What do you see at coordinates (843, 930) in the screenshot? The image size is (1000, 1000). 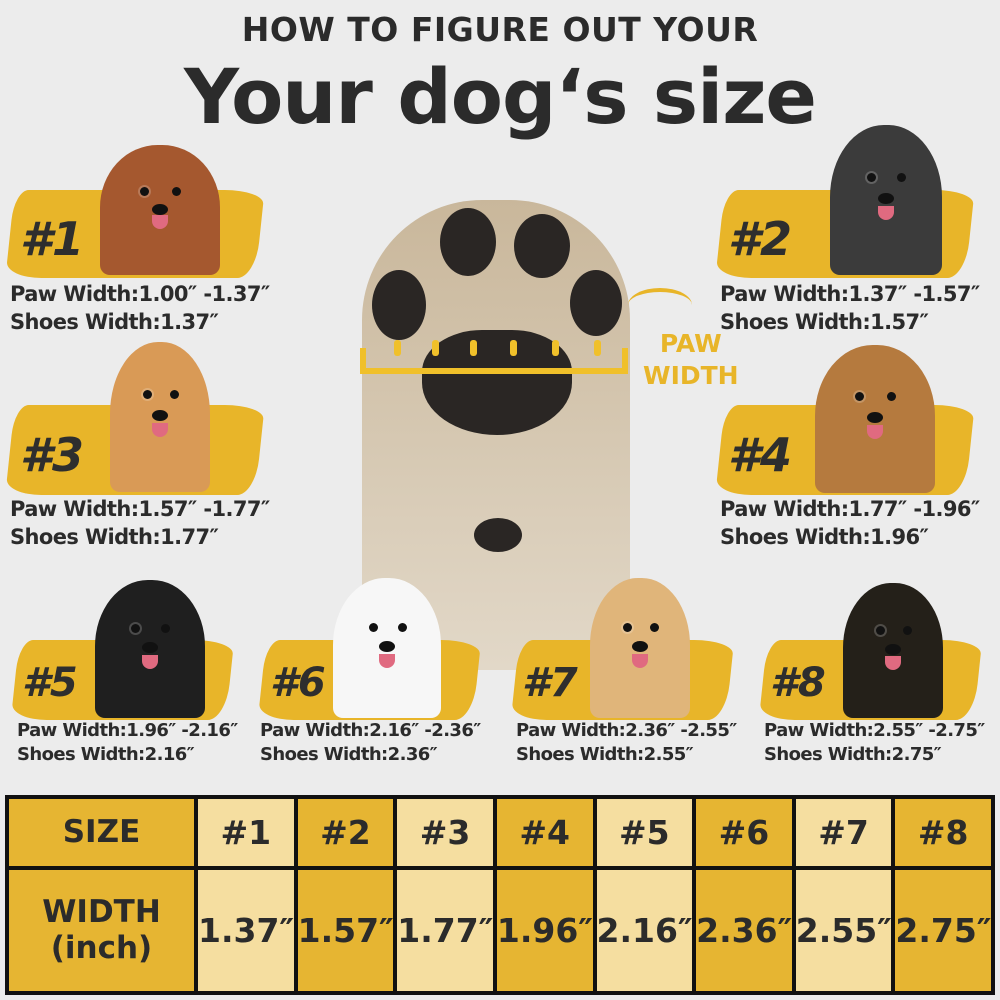 I see `width-cell: 2.55″` at bounding box center [843, 930].